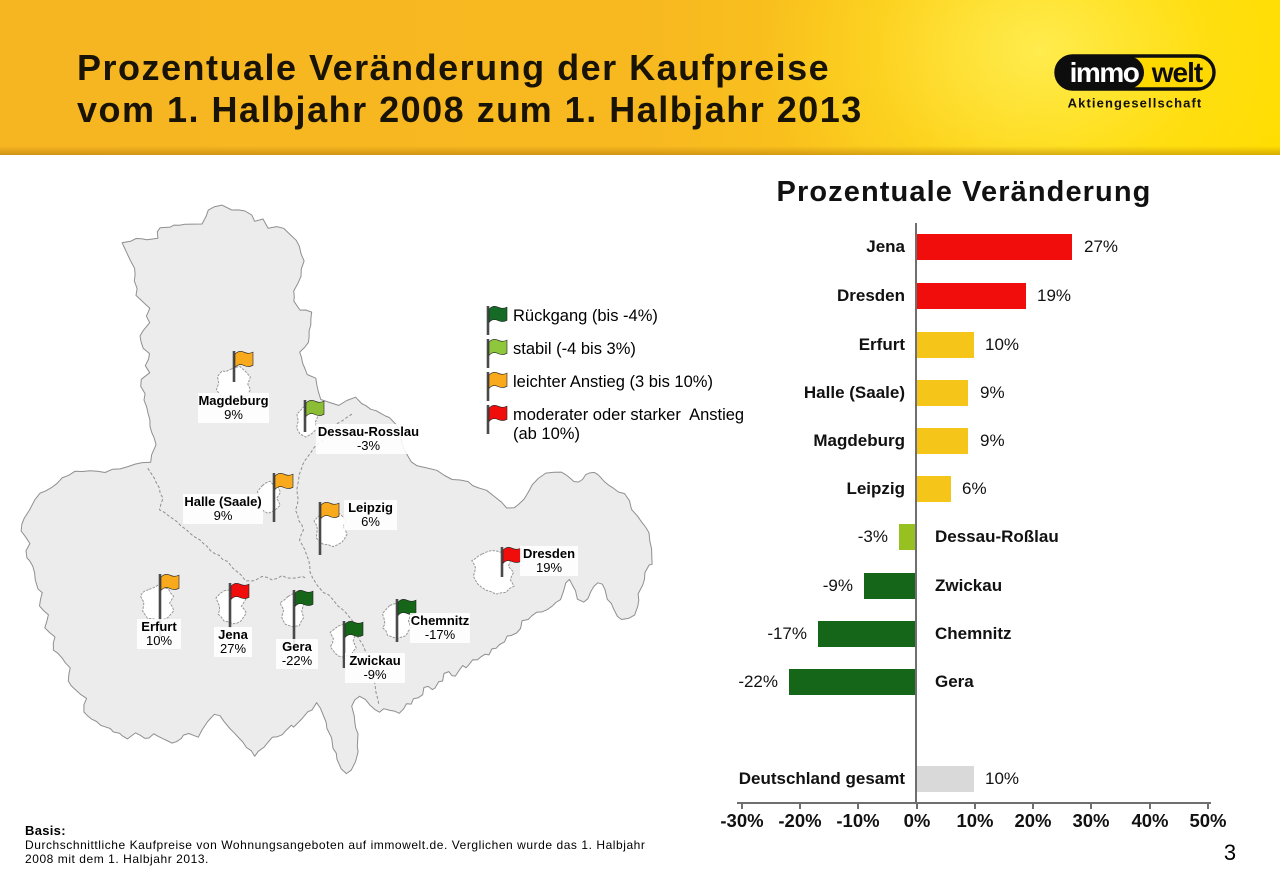  Describe the element at coordinates (1177, 72) in the screenshot. I see `svg-text: welt` at that location.